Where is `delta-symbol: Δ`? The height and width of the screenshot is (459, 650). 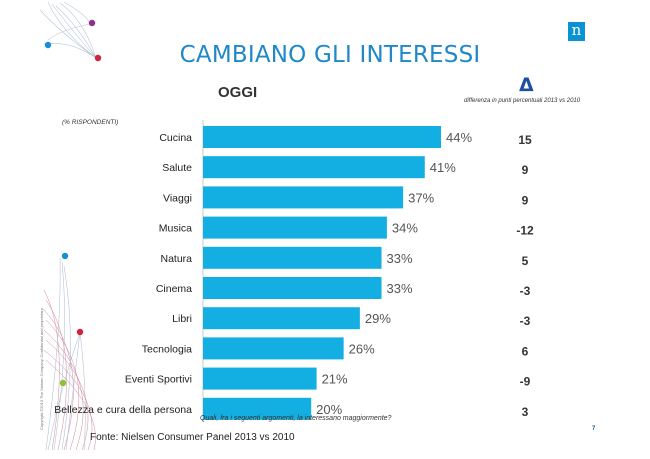
delta-symbol: Δ is located at coordinates (526, 85).